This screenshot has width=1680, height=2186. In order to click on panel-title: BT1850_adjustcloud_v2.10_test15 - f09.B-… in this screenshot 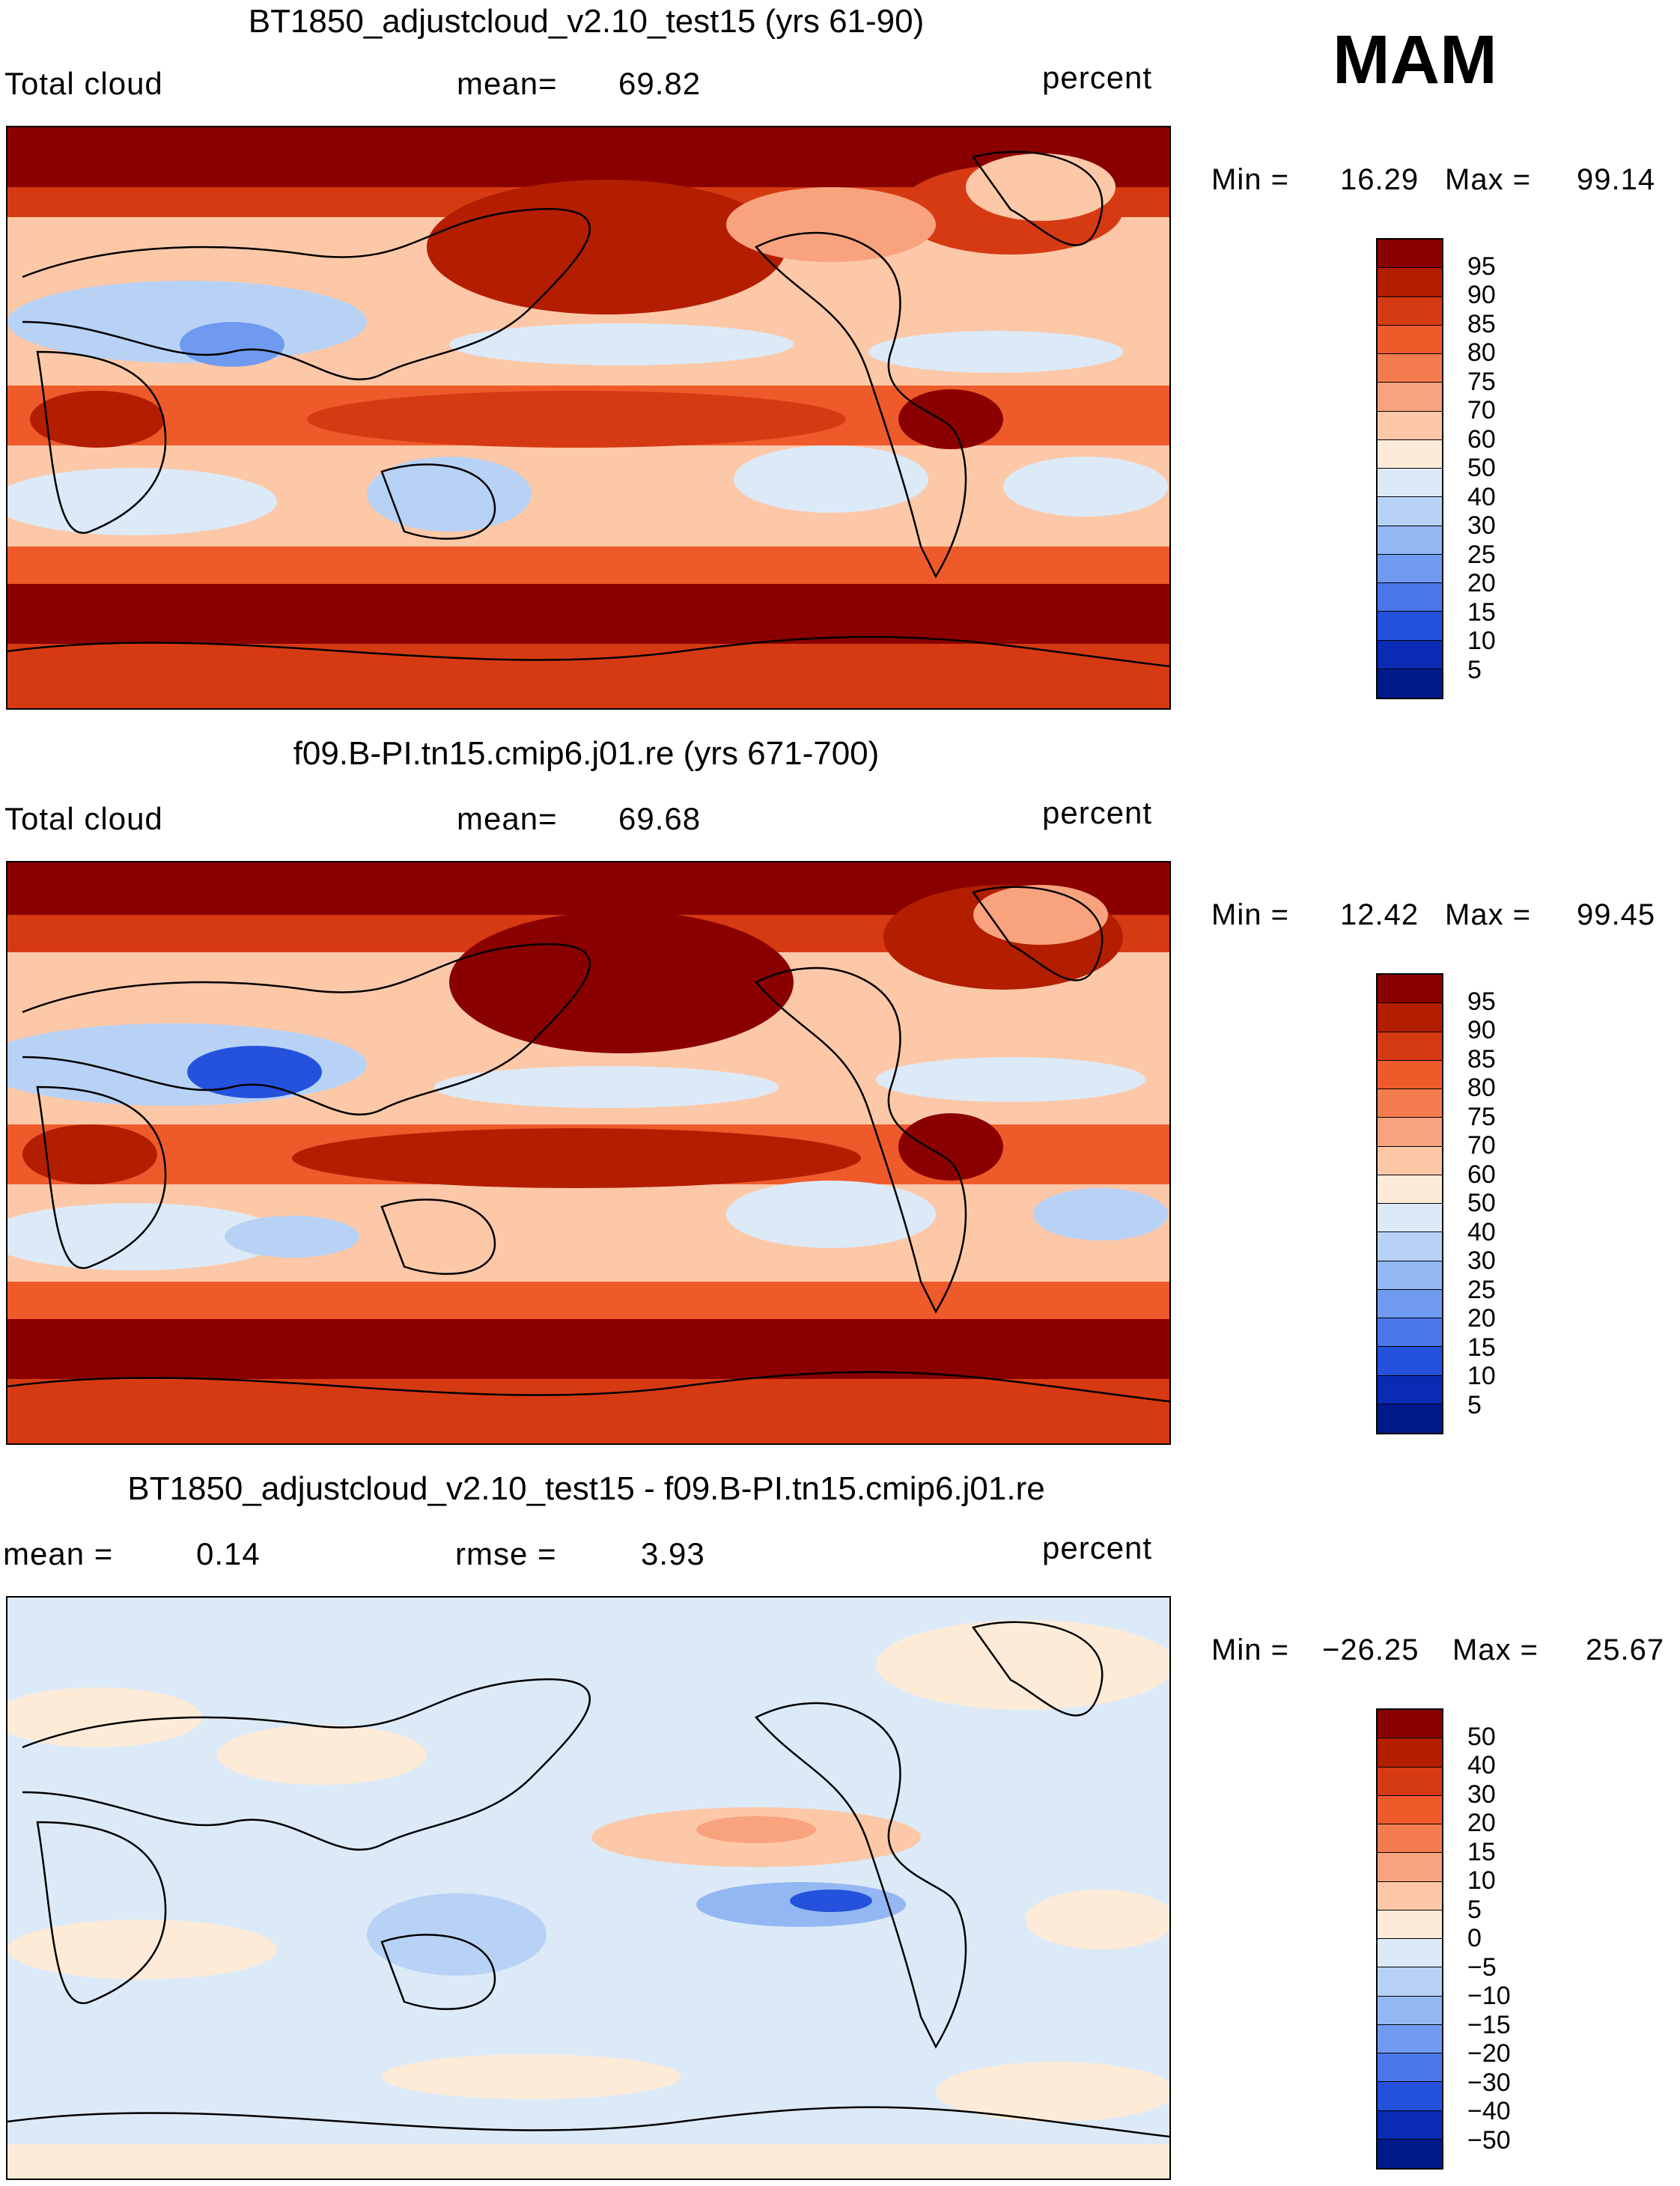, I will do `click(586, 1488)`.